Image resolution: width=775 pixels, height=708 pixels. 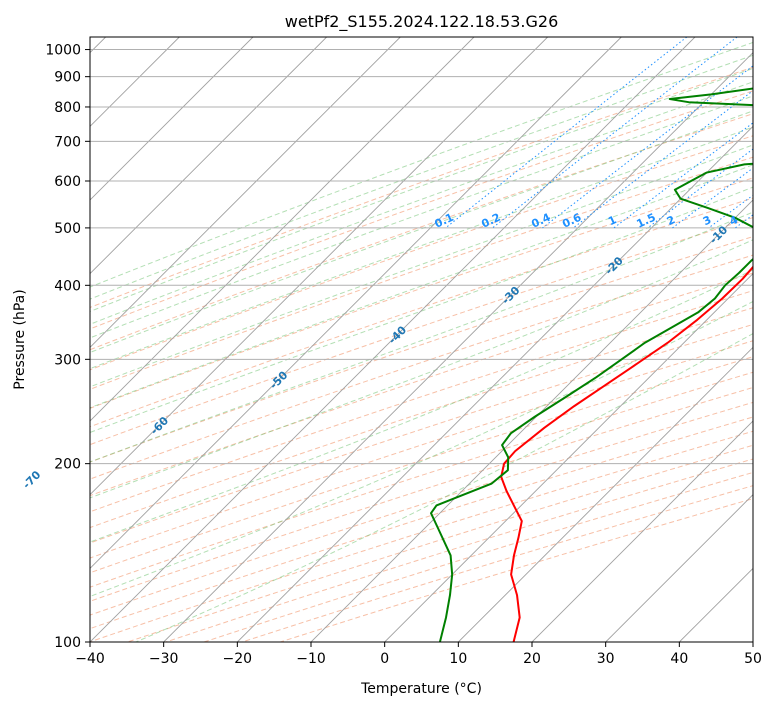 What do you see at coordinates (20, 339) in the screenshot?
I see `y-axis-label: Pressure (hPa)` at bounding box center [20, 339].